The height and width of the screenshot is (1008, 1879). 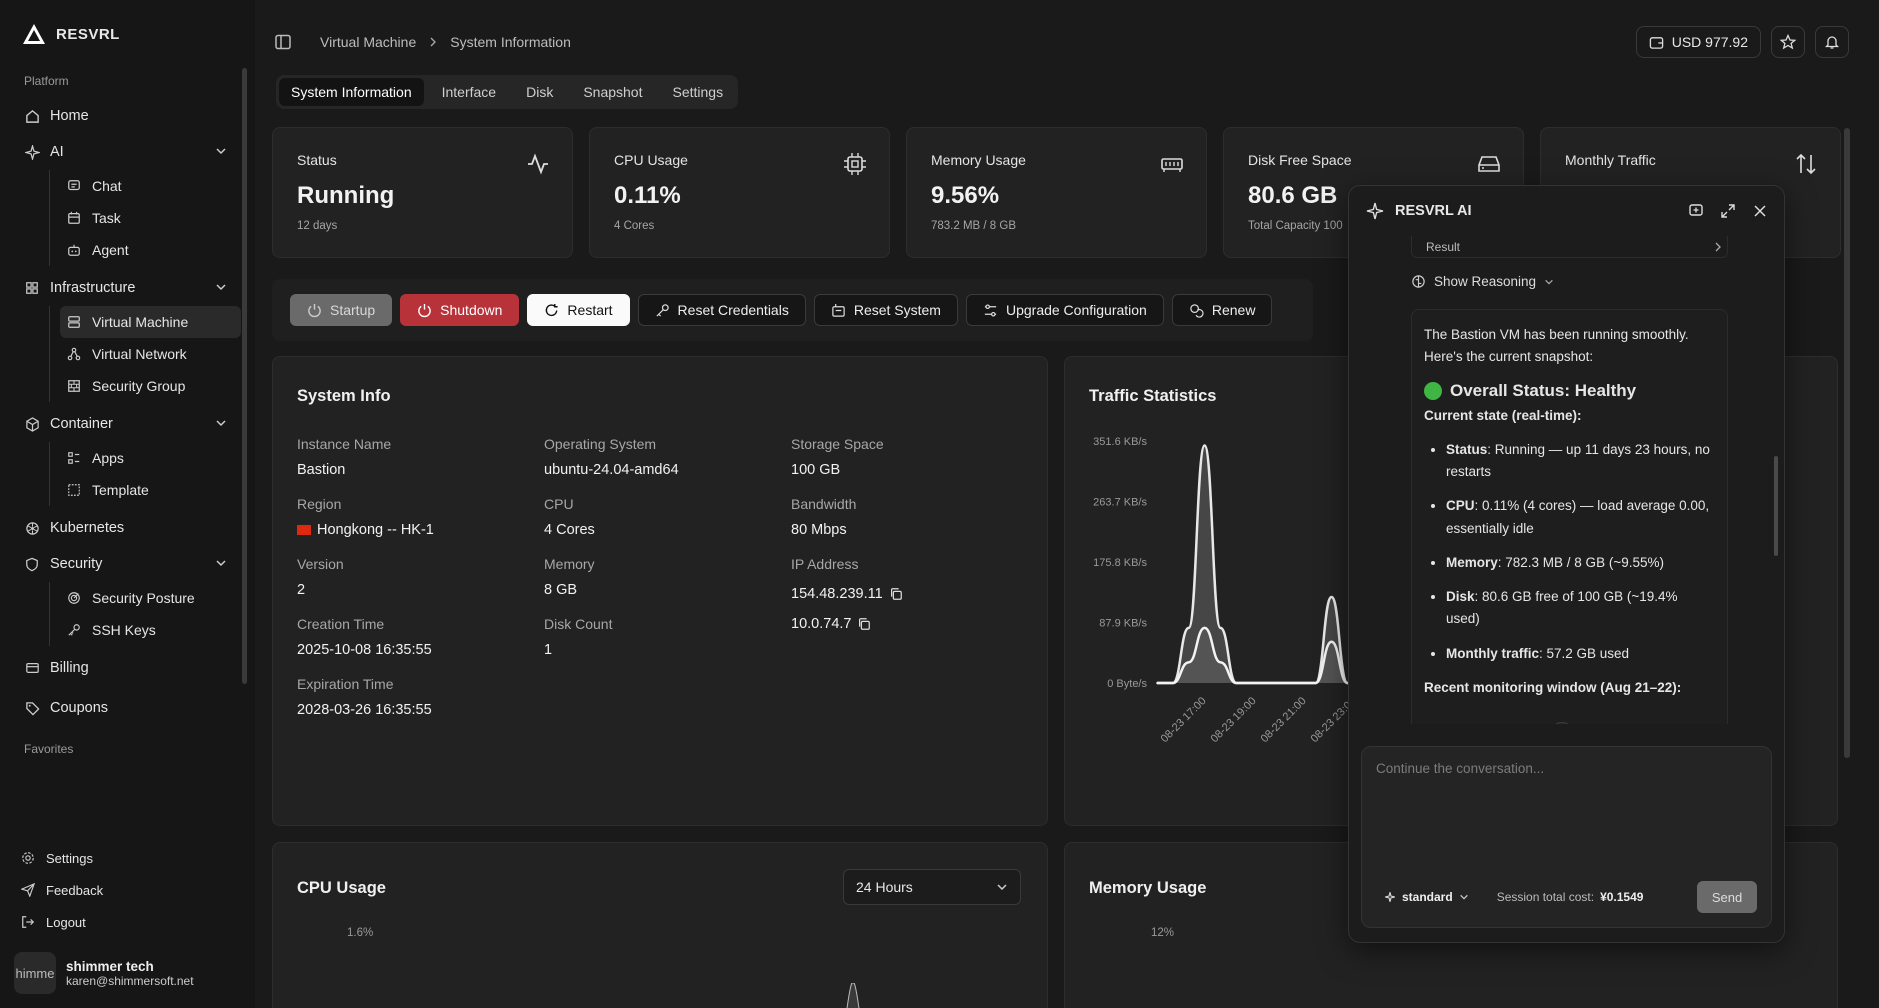 What do you see at coordinates (469, 92) in the screenshot?
I see `tab-interface: Interface` at bounding box center [469, 92].